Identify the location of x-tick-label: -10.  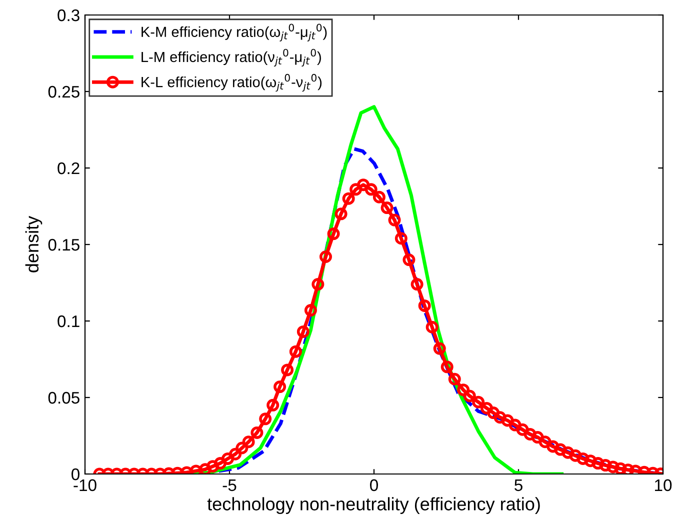
(85, 485).